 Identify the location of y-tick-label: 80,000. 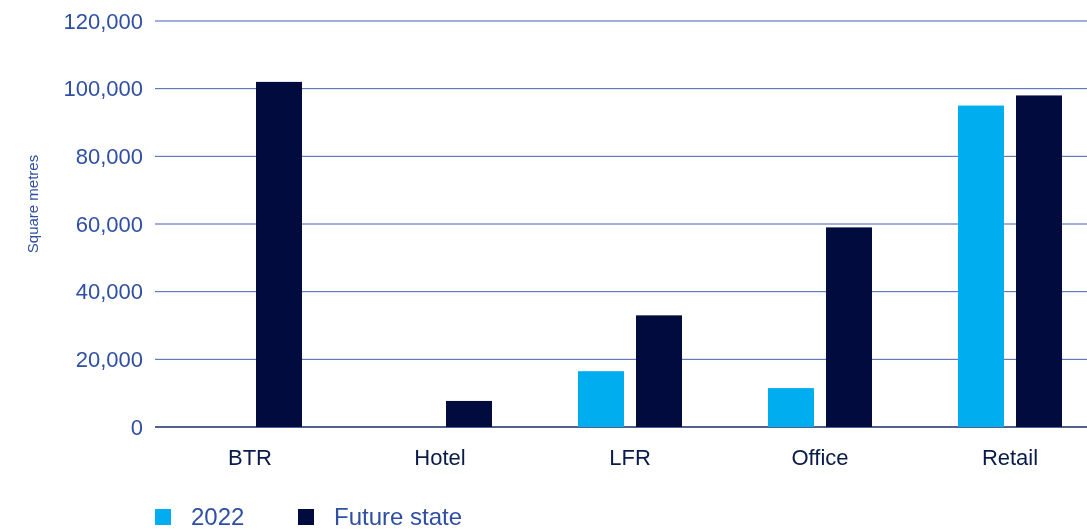
(109, 157).